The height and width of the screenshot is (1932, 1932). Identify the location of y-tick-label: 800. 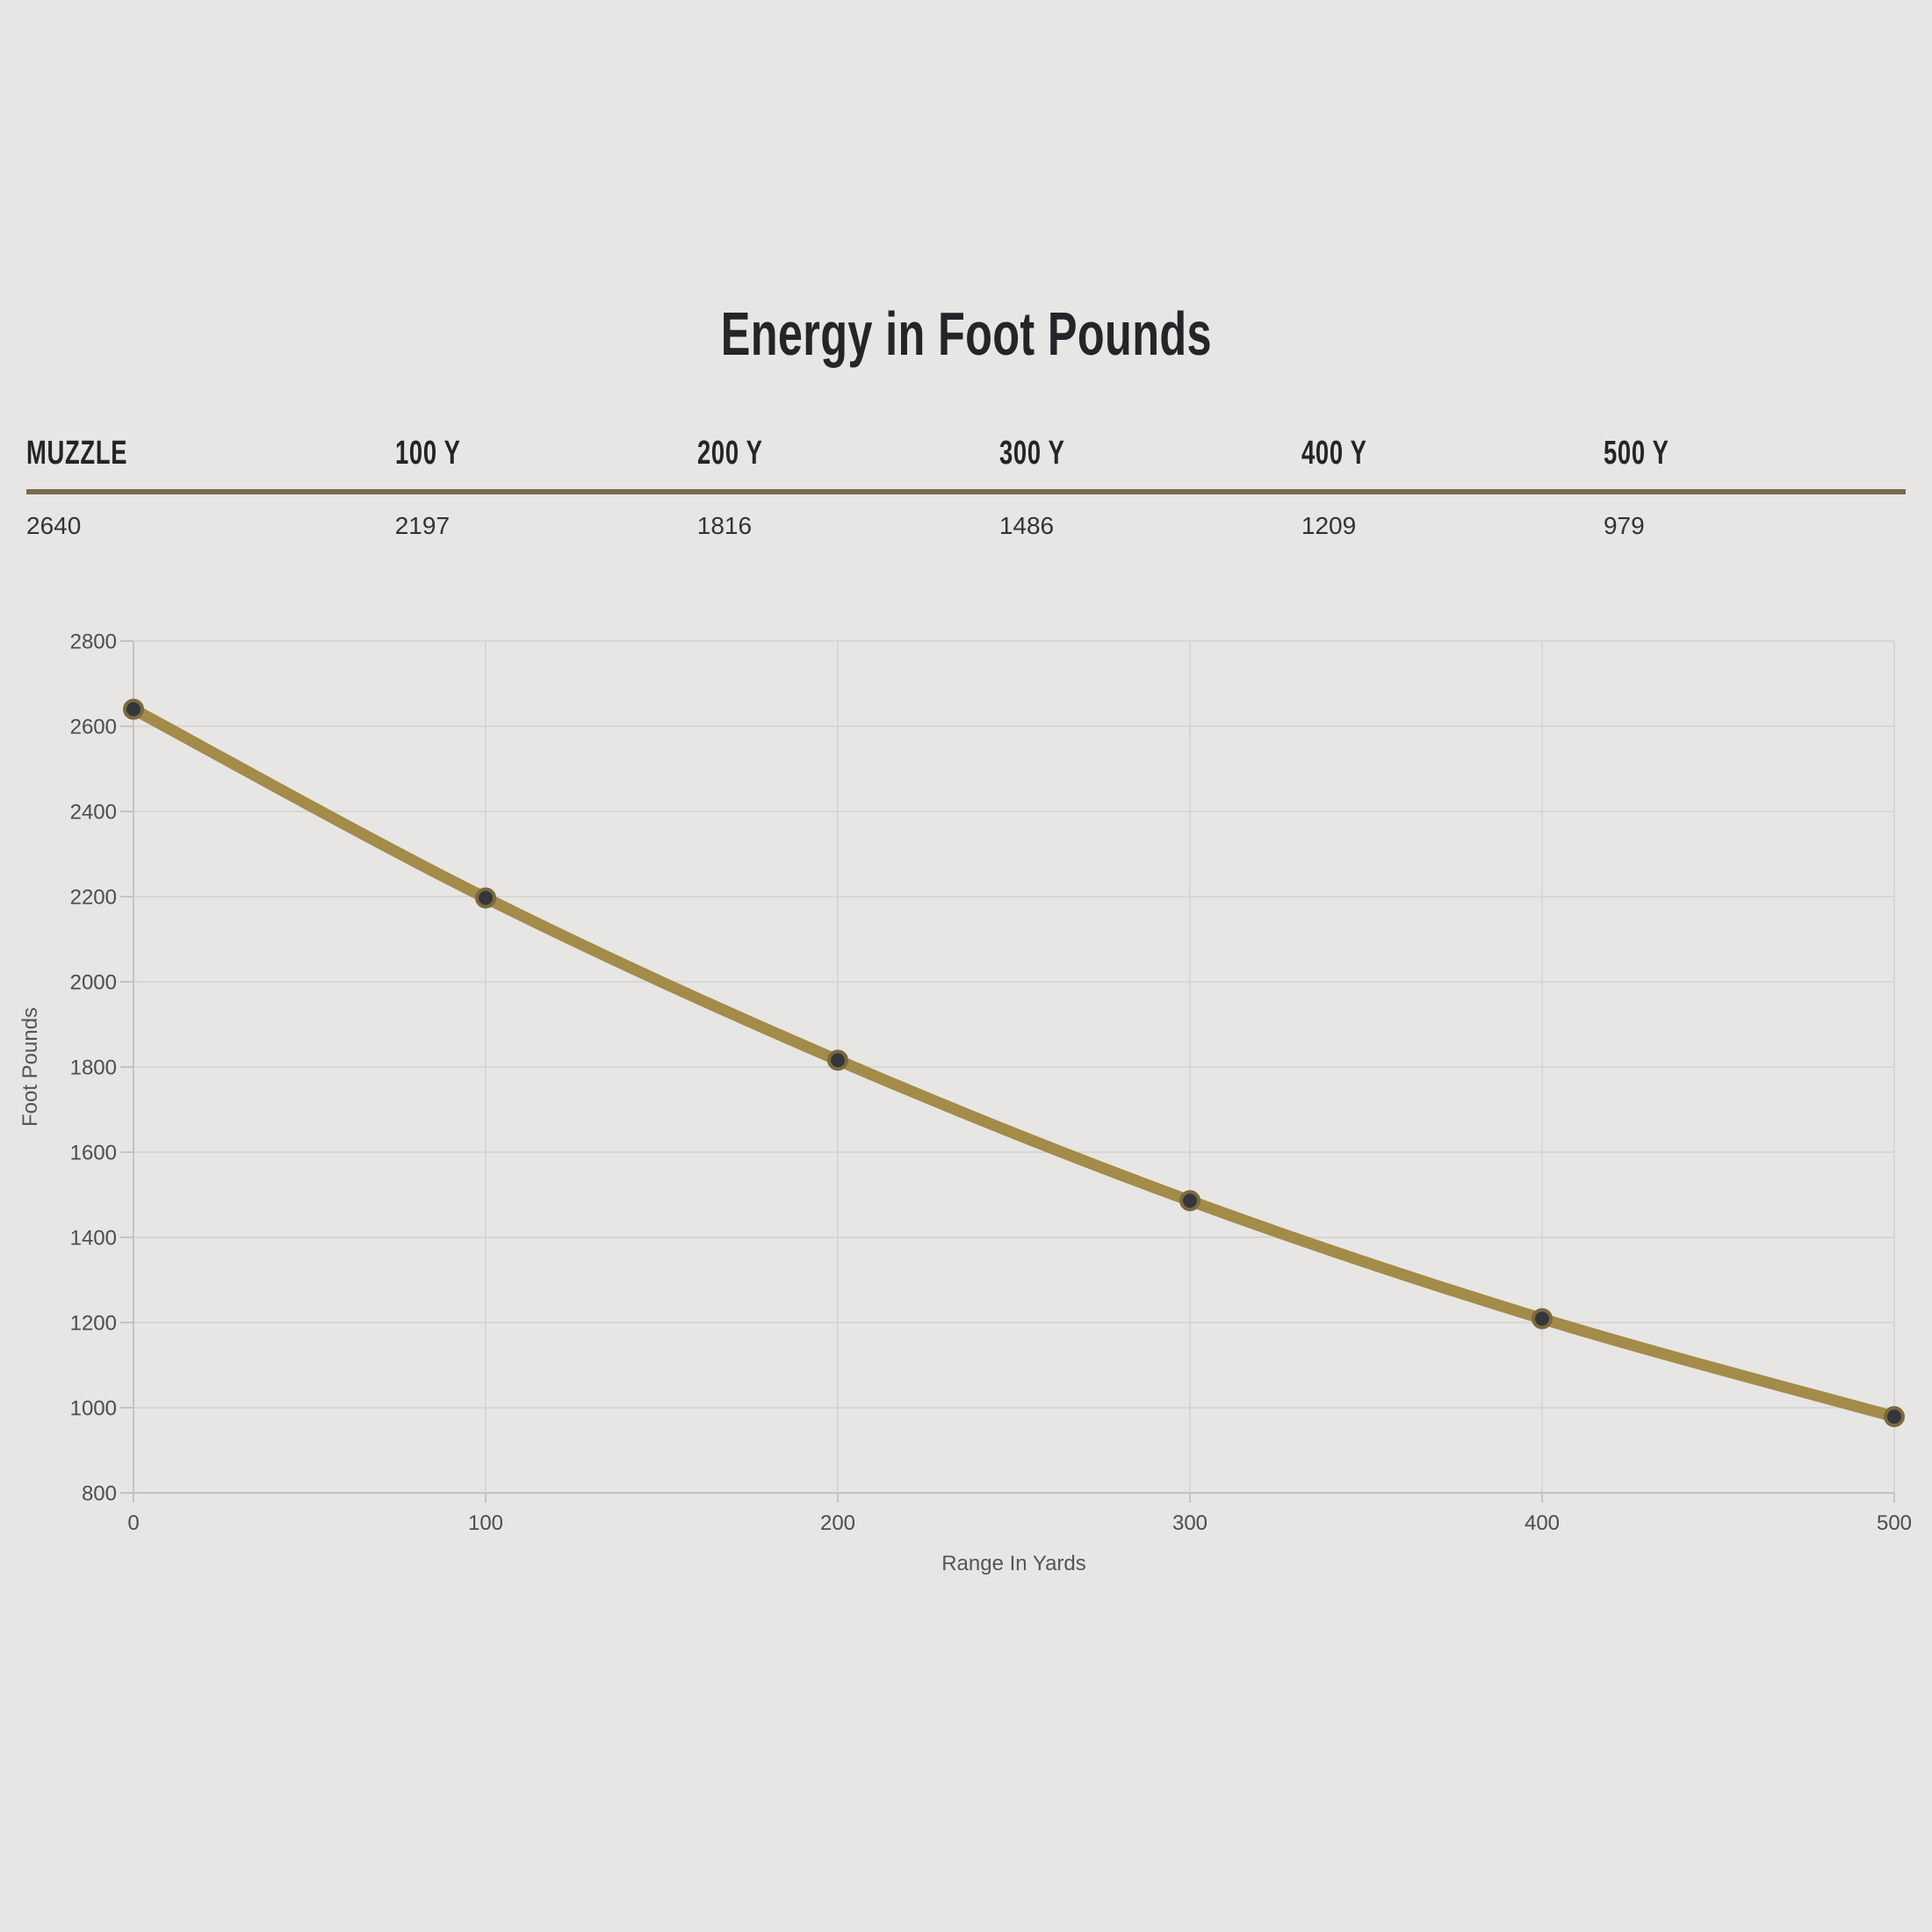
(99, 1493).